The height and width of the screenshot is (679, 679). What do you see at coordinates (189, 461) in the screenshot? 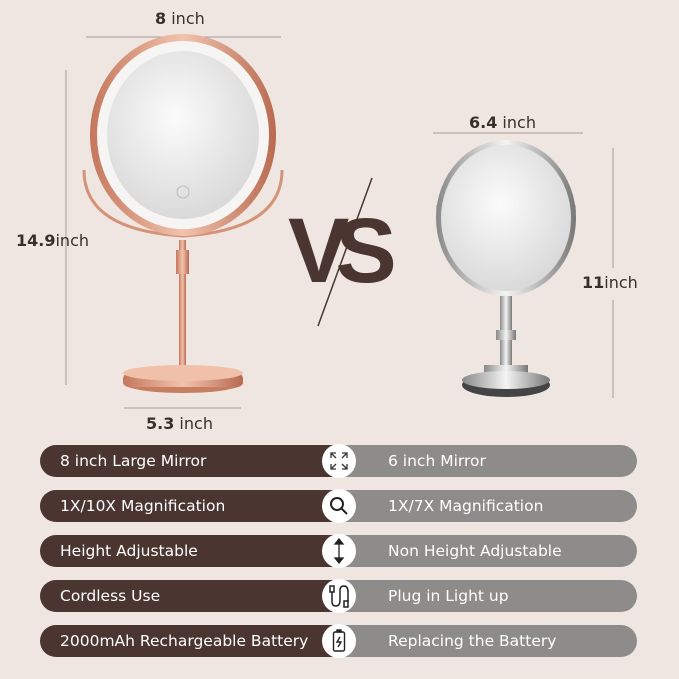
I see `feature-ours: 8 inch Large Mirror` at bounding box center [189, 461].